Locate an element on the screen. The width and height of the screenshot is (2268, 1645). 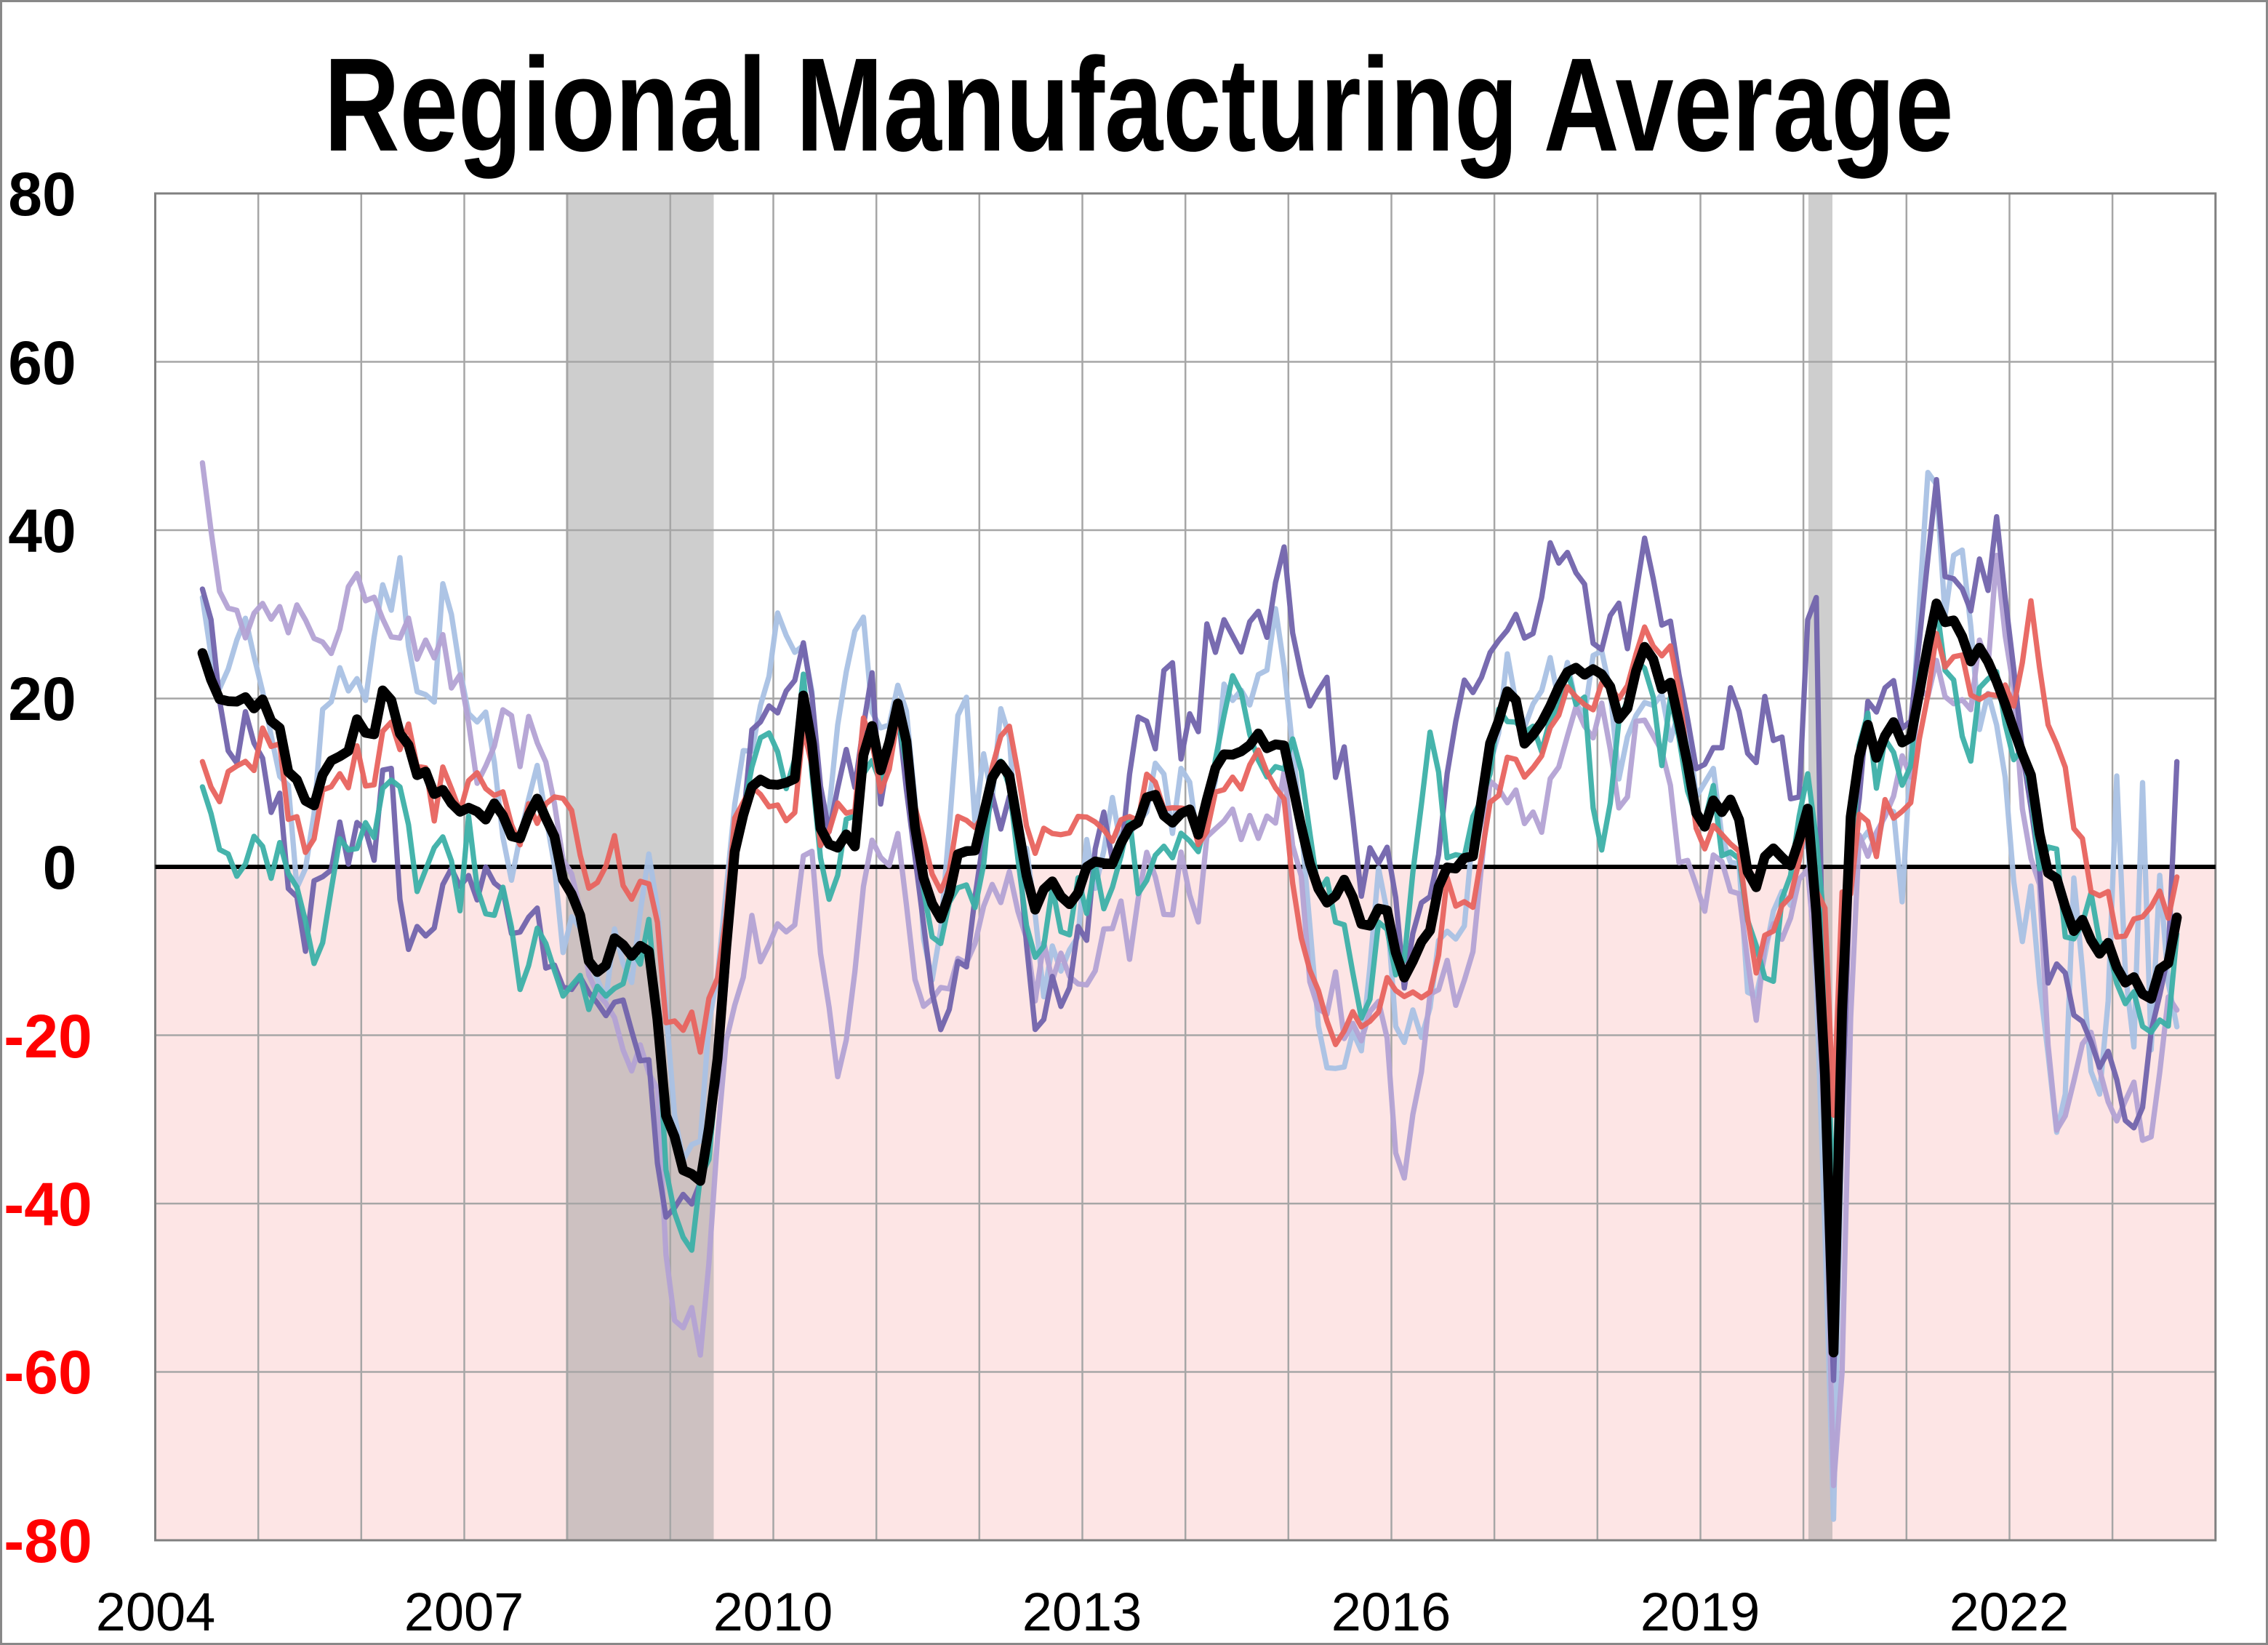
svg-text: -40 is located at coordinates (48, 1204).